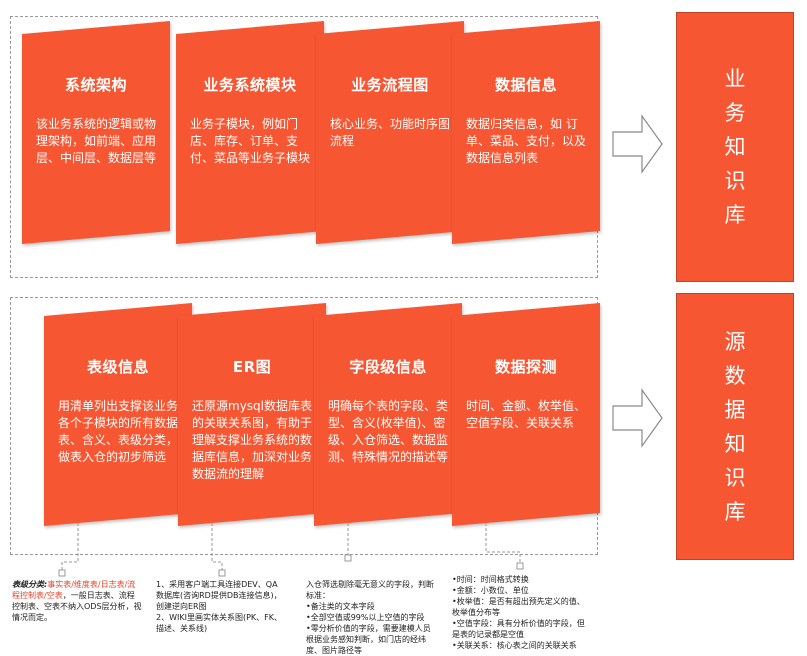  I want to click on business-knowledge-base-box: 业务知识库, so click(735, 147).